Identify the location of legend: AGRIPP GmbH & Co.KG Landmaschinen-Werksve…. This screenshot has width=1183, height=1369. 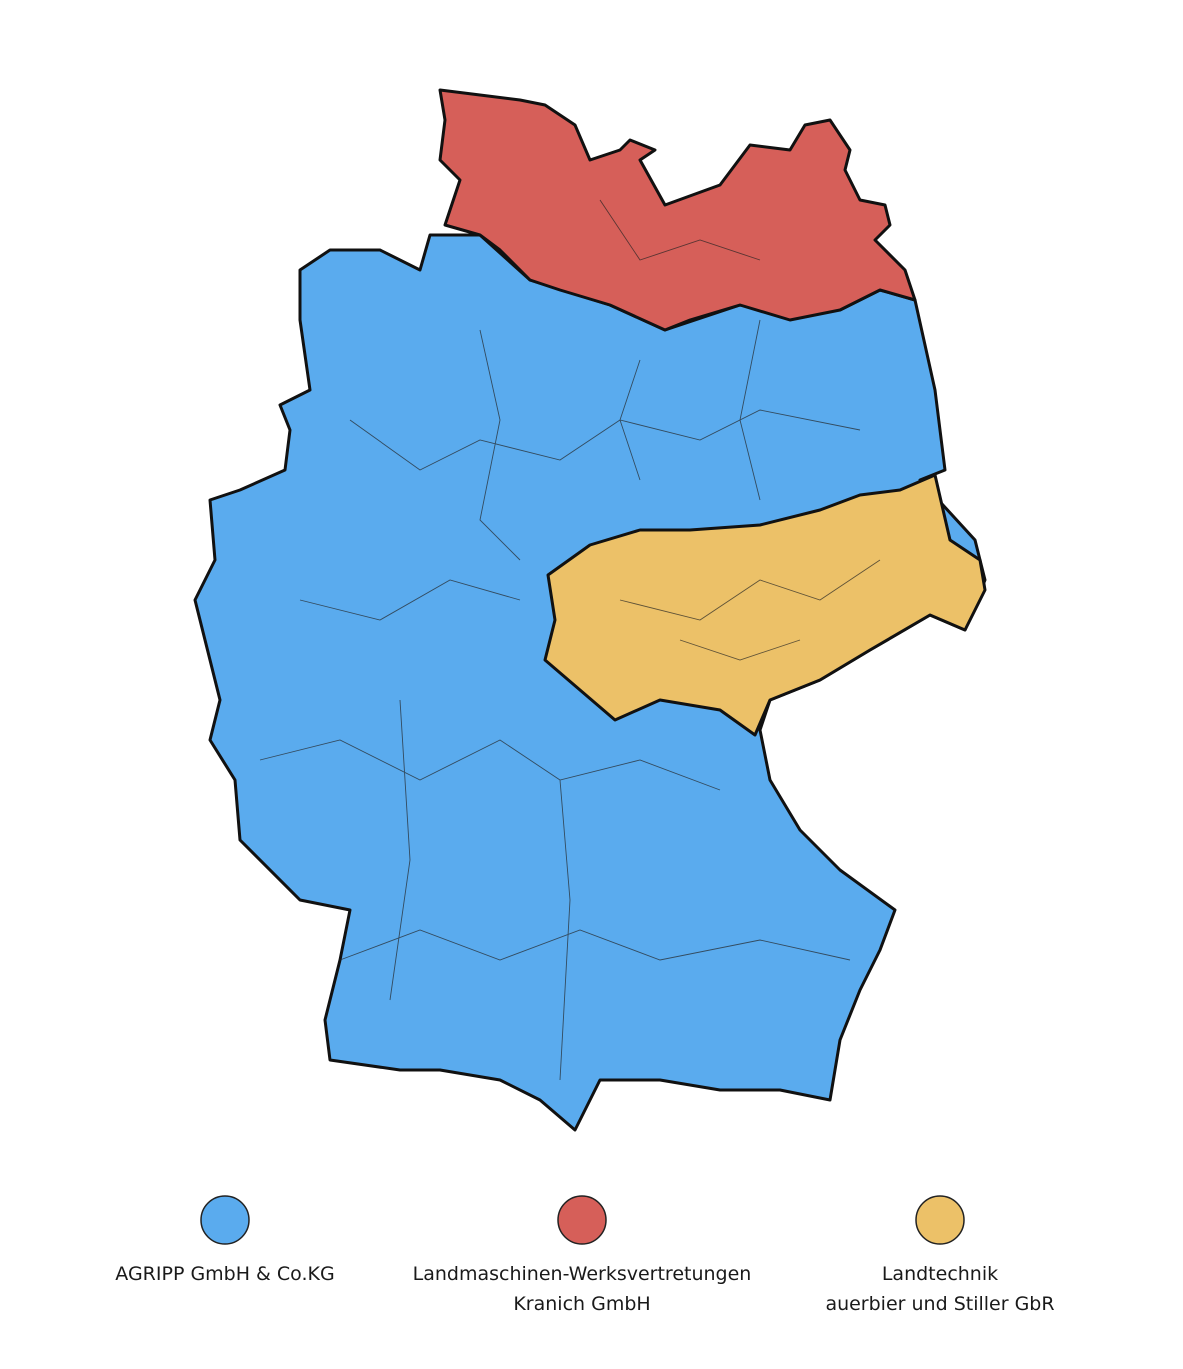
(585, 1255).